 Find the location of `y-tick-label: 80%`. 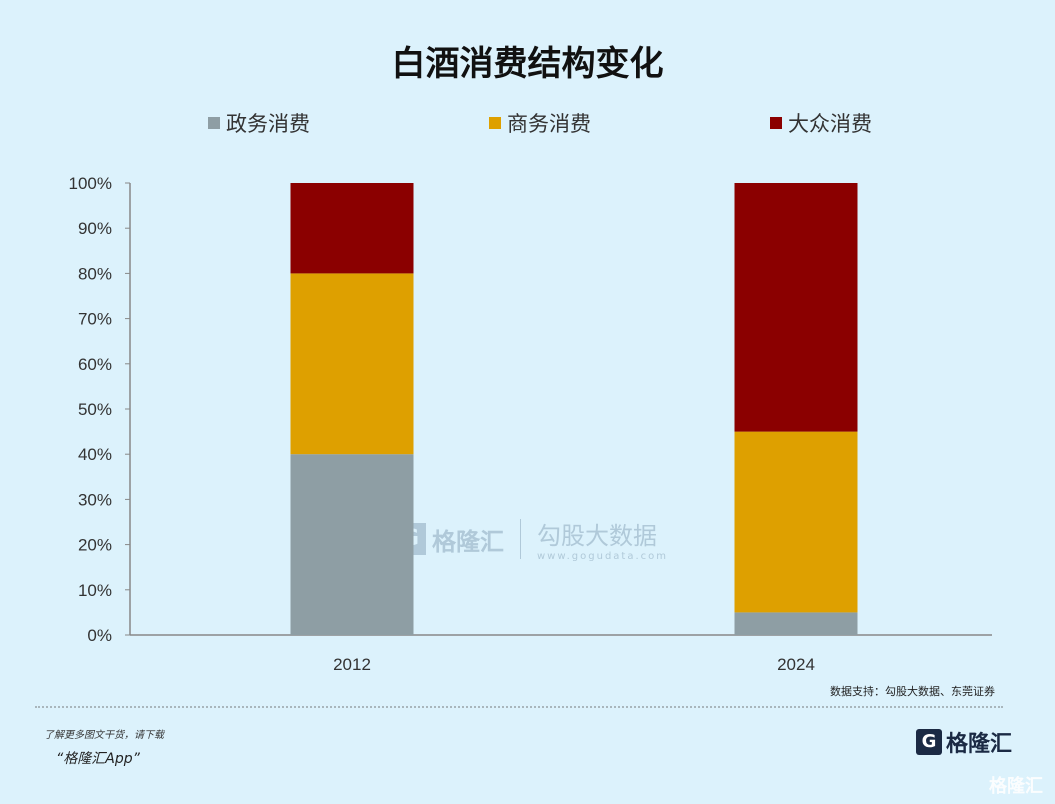

y-tick-label: 80% is located at coordinates (95, 273).